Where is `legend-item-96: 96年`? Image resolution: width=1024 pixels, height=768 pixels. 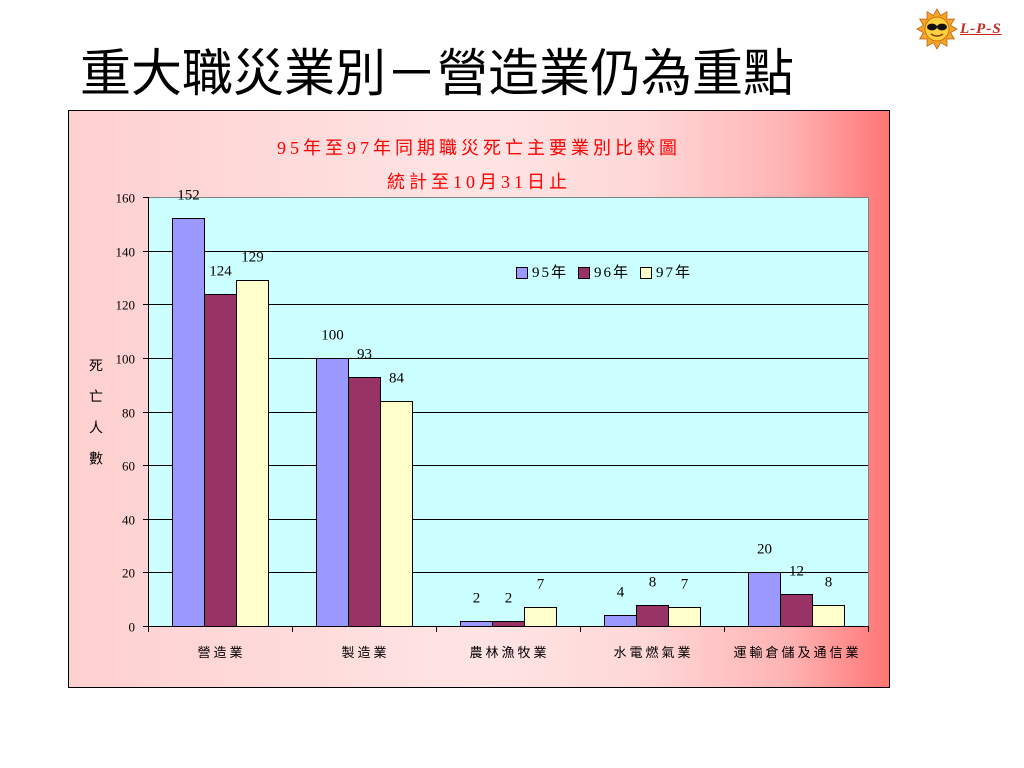 legend-item-96: 96年 is located at coordinates (604, 273).